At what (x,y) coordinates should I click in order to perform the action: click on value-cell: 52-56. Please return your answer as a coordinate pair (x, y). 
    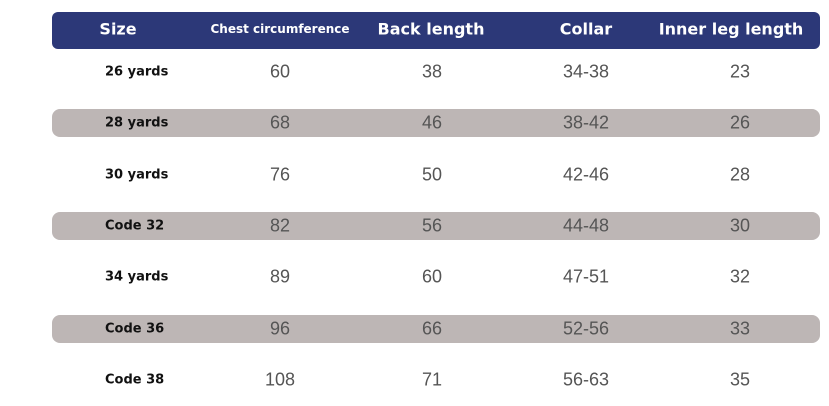
    Looking at the image, I should click on (586, 328).